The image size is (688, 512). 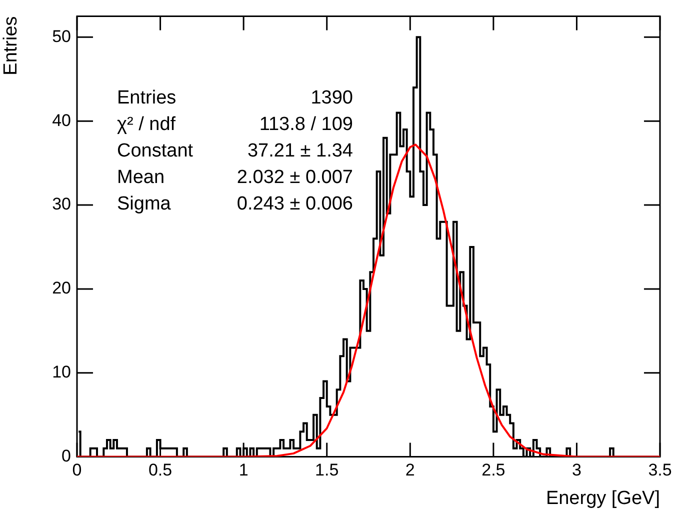 What do you see at coordinates (61, 204) in the screenshot?
I see `y-tick-label: 30` at bounding box center [61, 204].